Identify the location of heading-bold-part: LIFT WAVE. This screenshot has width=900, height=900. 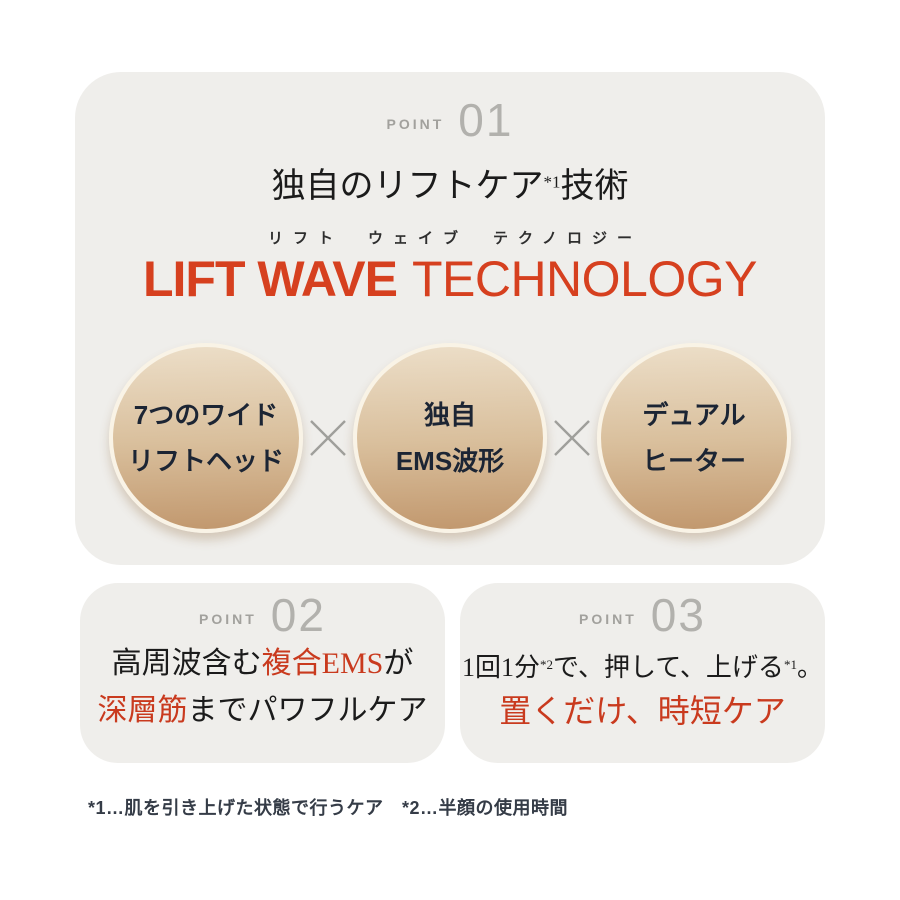
(270, 278).